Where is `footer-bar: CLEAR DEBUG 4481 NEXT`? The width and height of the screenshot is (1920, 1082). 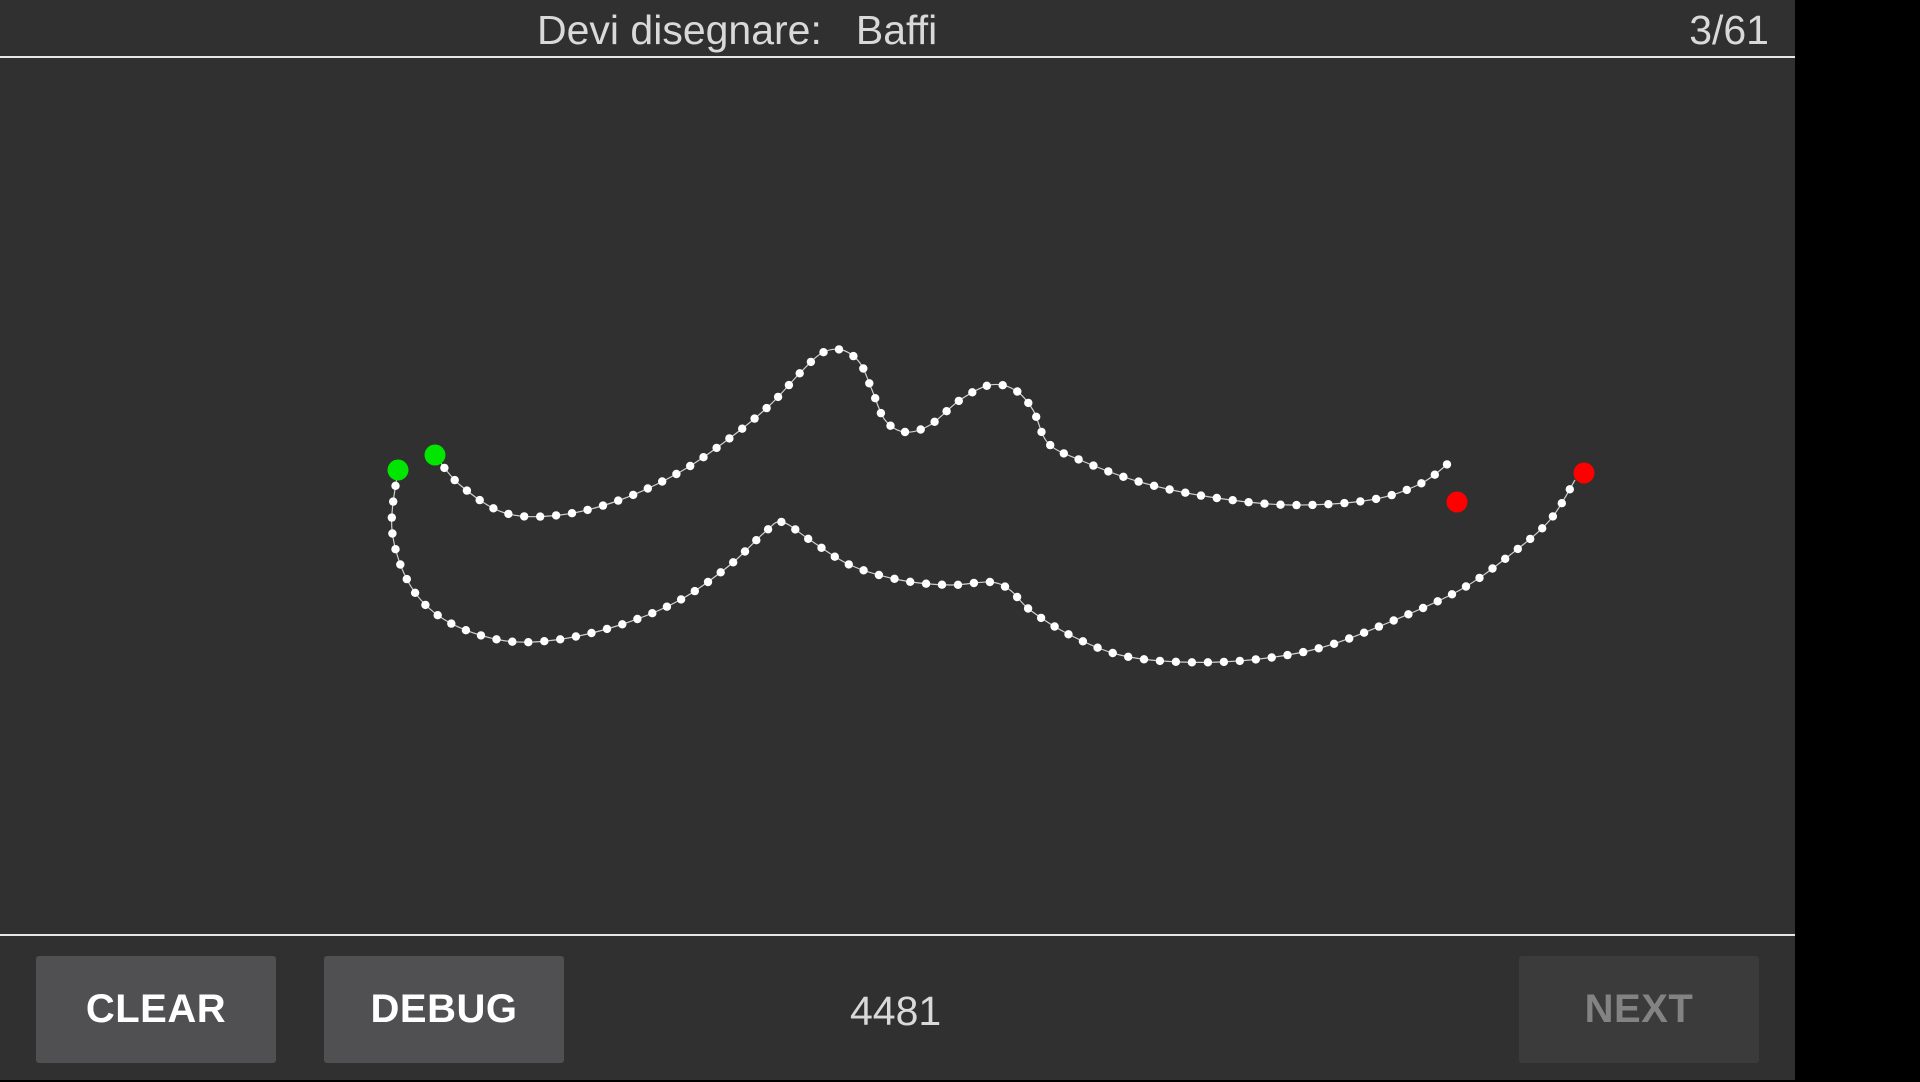 footer-bar: CLEAR DEBUG 4481 NEXT is located at coordinates (897, 1008).